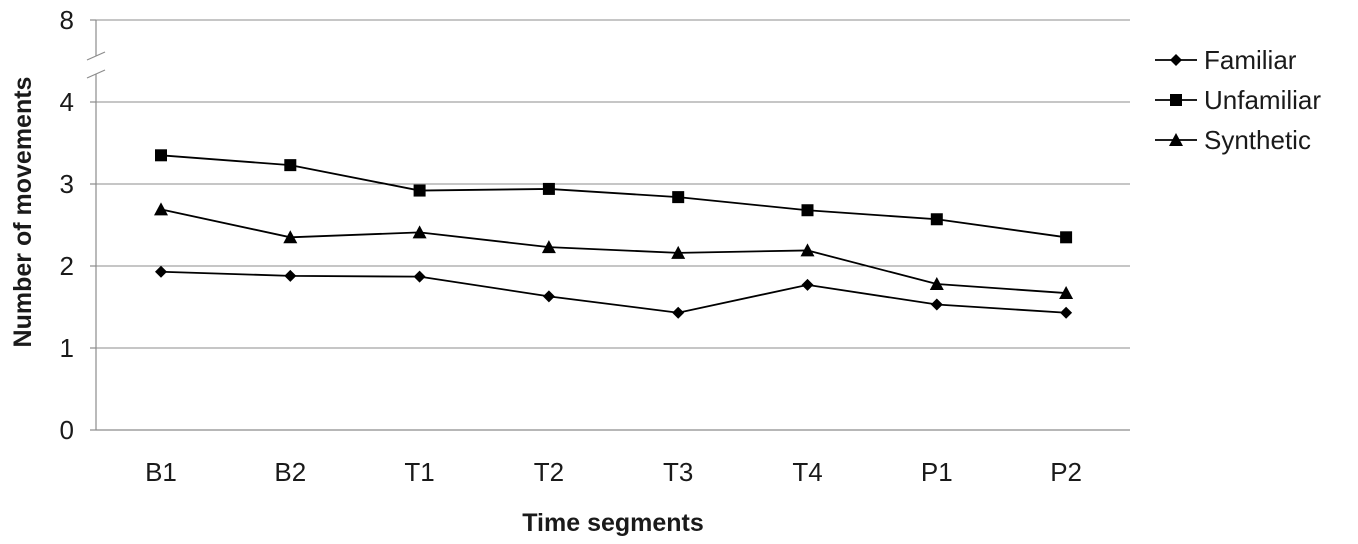 The width and height of the screenshot is (1358, 544). I want to click on series-line-familiar, so click(613, 292).